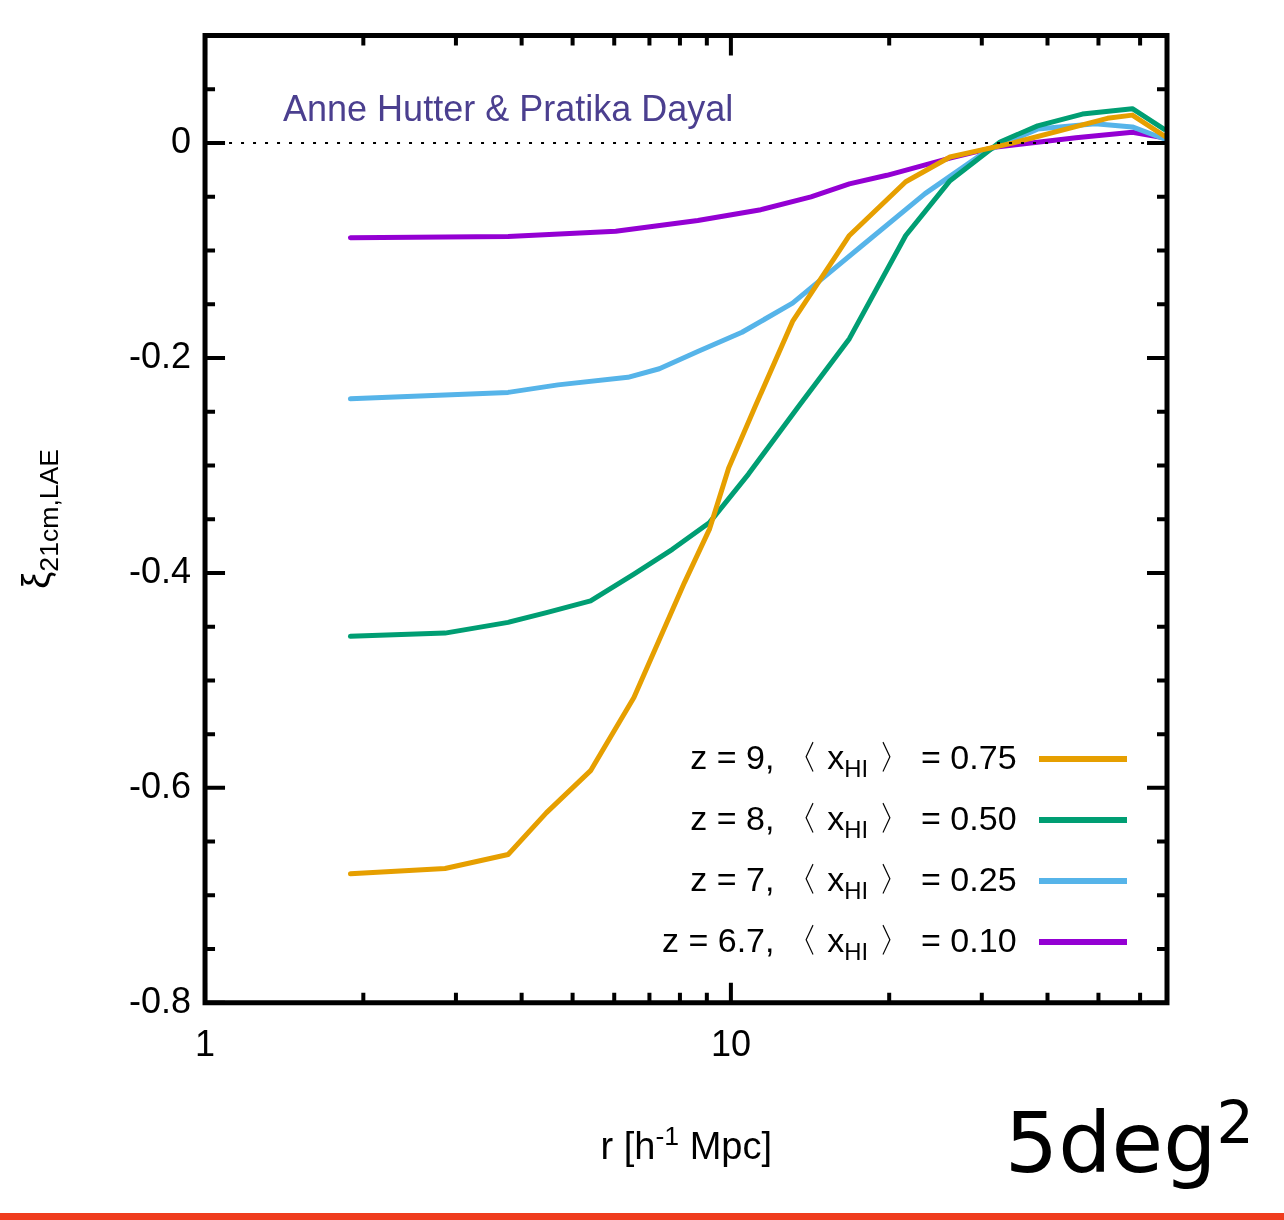 This screenshot has width=1284, height=1220. What do you see at coordinates (508, 108) in the screenshot?
I see `annotation: Anne Hutter & Pratika Dayal` at bounding box center [508, 108].